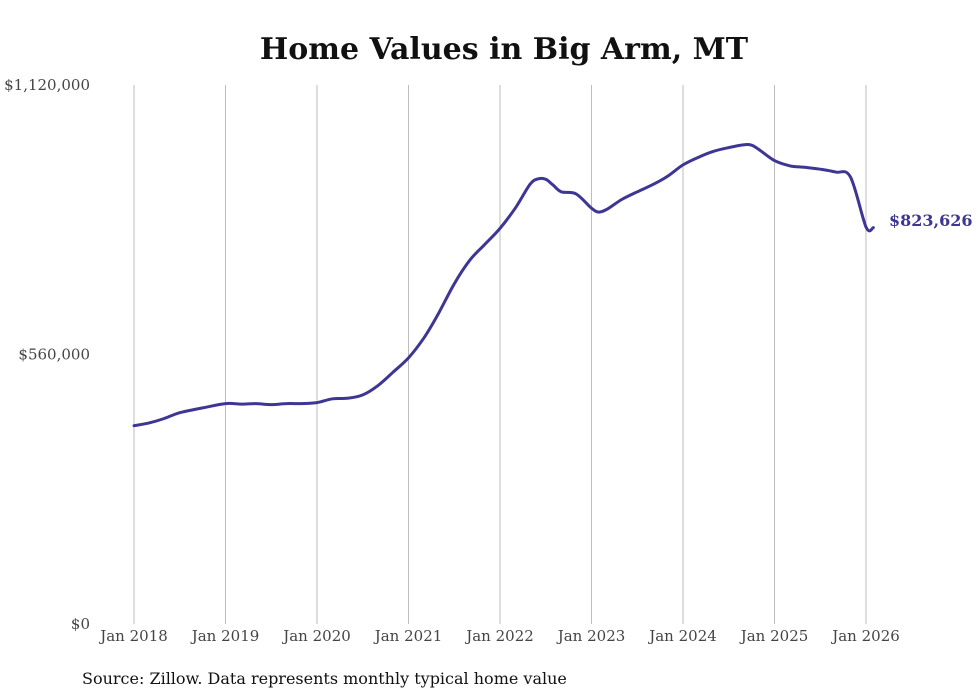 The height and width of the screenshot is (699, 980). What do you see at coordinates (408, 636) in the screenshot?
I see `x-tick-label: Jan 2021` at bounding box center [408, 636].